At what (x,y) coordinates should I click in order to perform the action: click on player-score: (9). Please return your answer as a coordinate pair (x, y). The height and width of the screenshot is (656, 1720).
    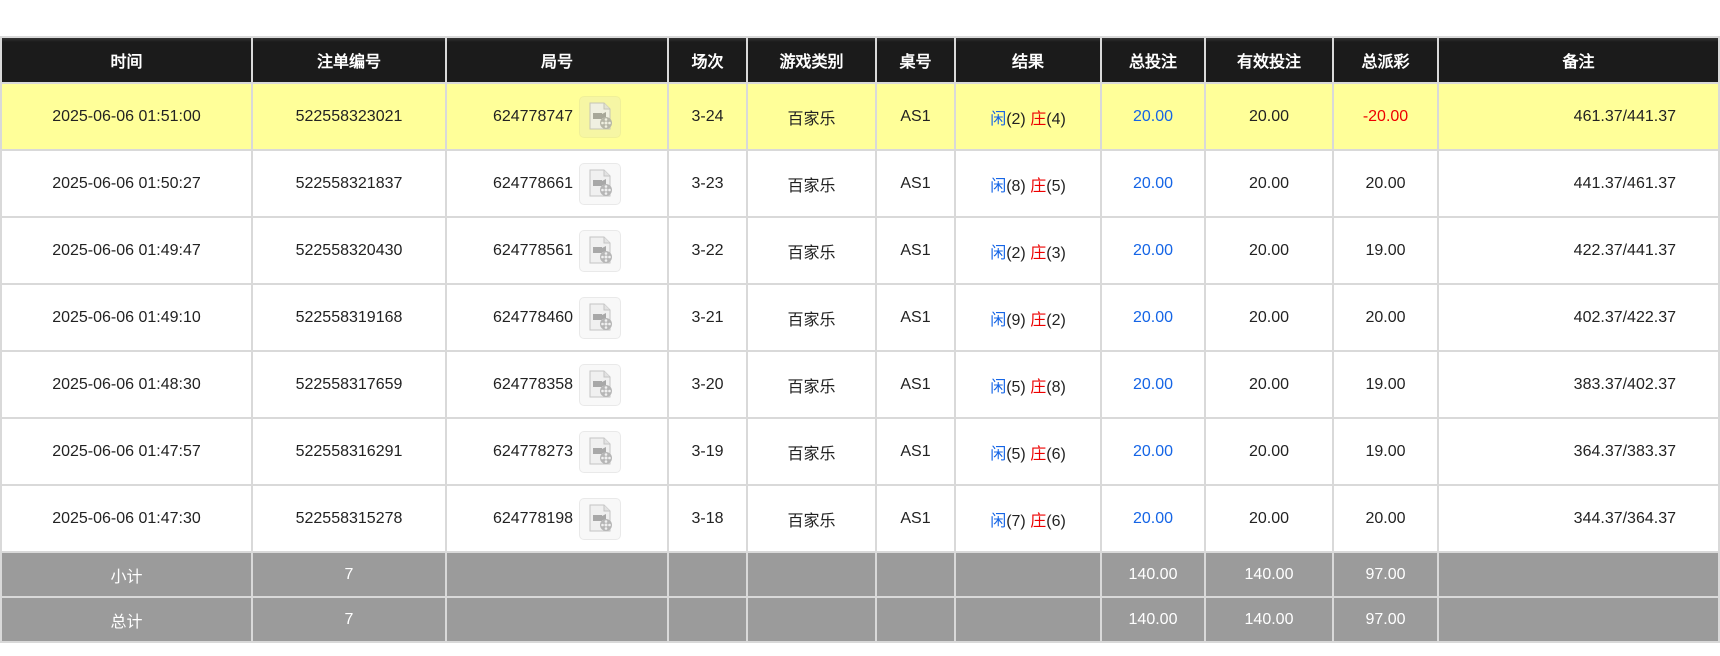
    Looking at the image, I should click on (1016, 320).